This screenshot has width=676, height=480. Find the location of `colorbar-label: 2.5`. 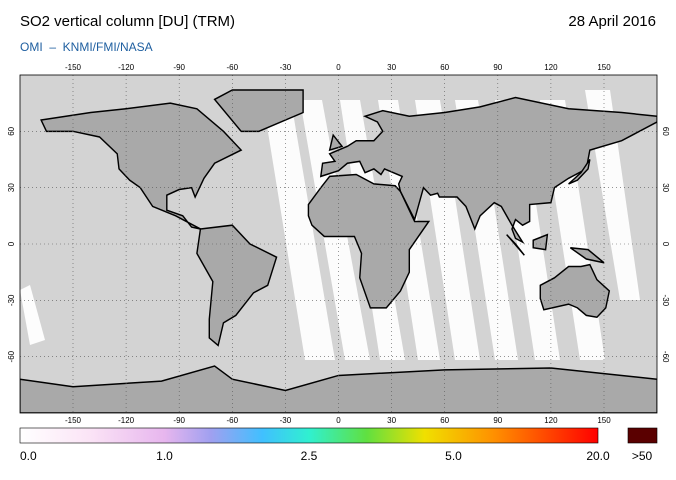

colorbar-label: 2.5 is located at coordinates (309, 456).